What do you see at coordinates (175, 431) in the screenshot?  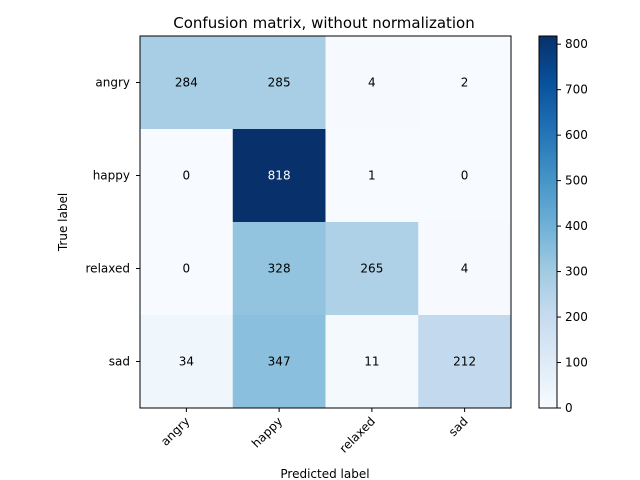 I see `x-tick-label: angry` at bounding box center [175, 431].